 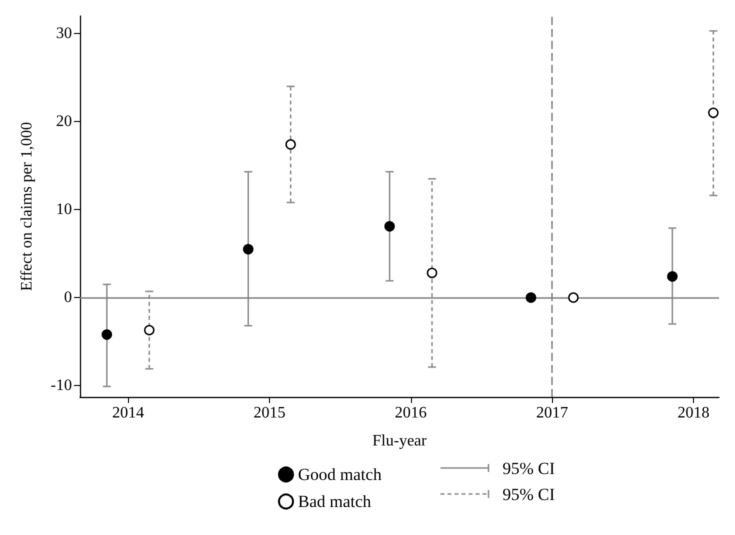 I want to click on x-tick-label: 2016, so click(x=410, y=413).